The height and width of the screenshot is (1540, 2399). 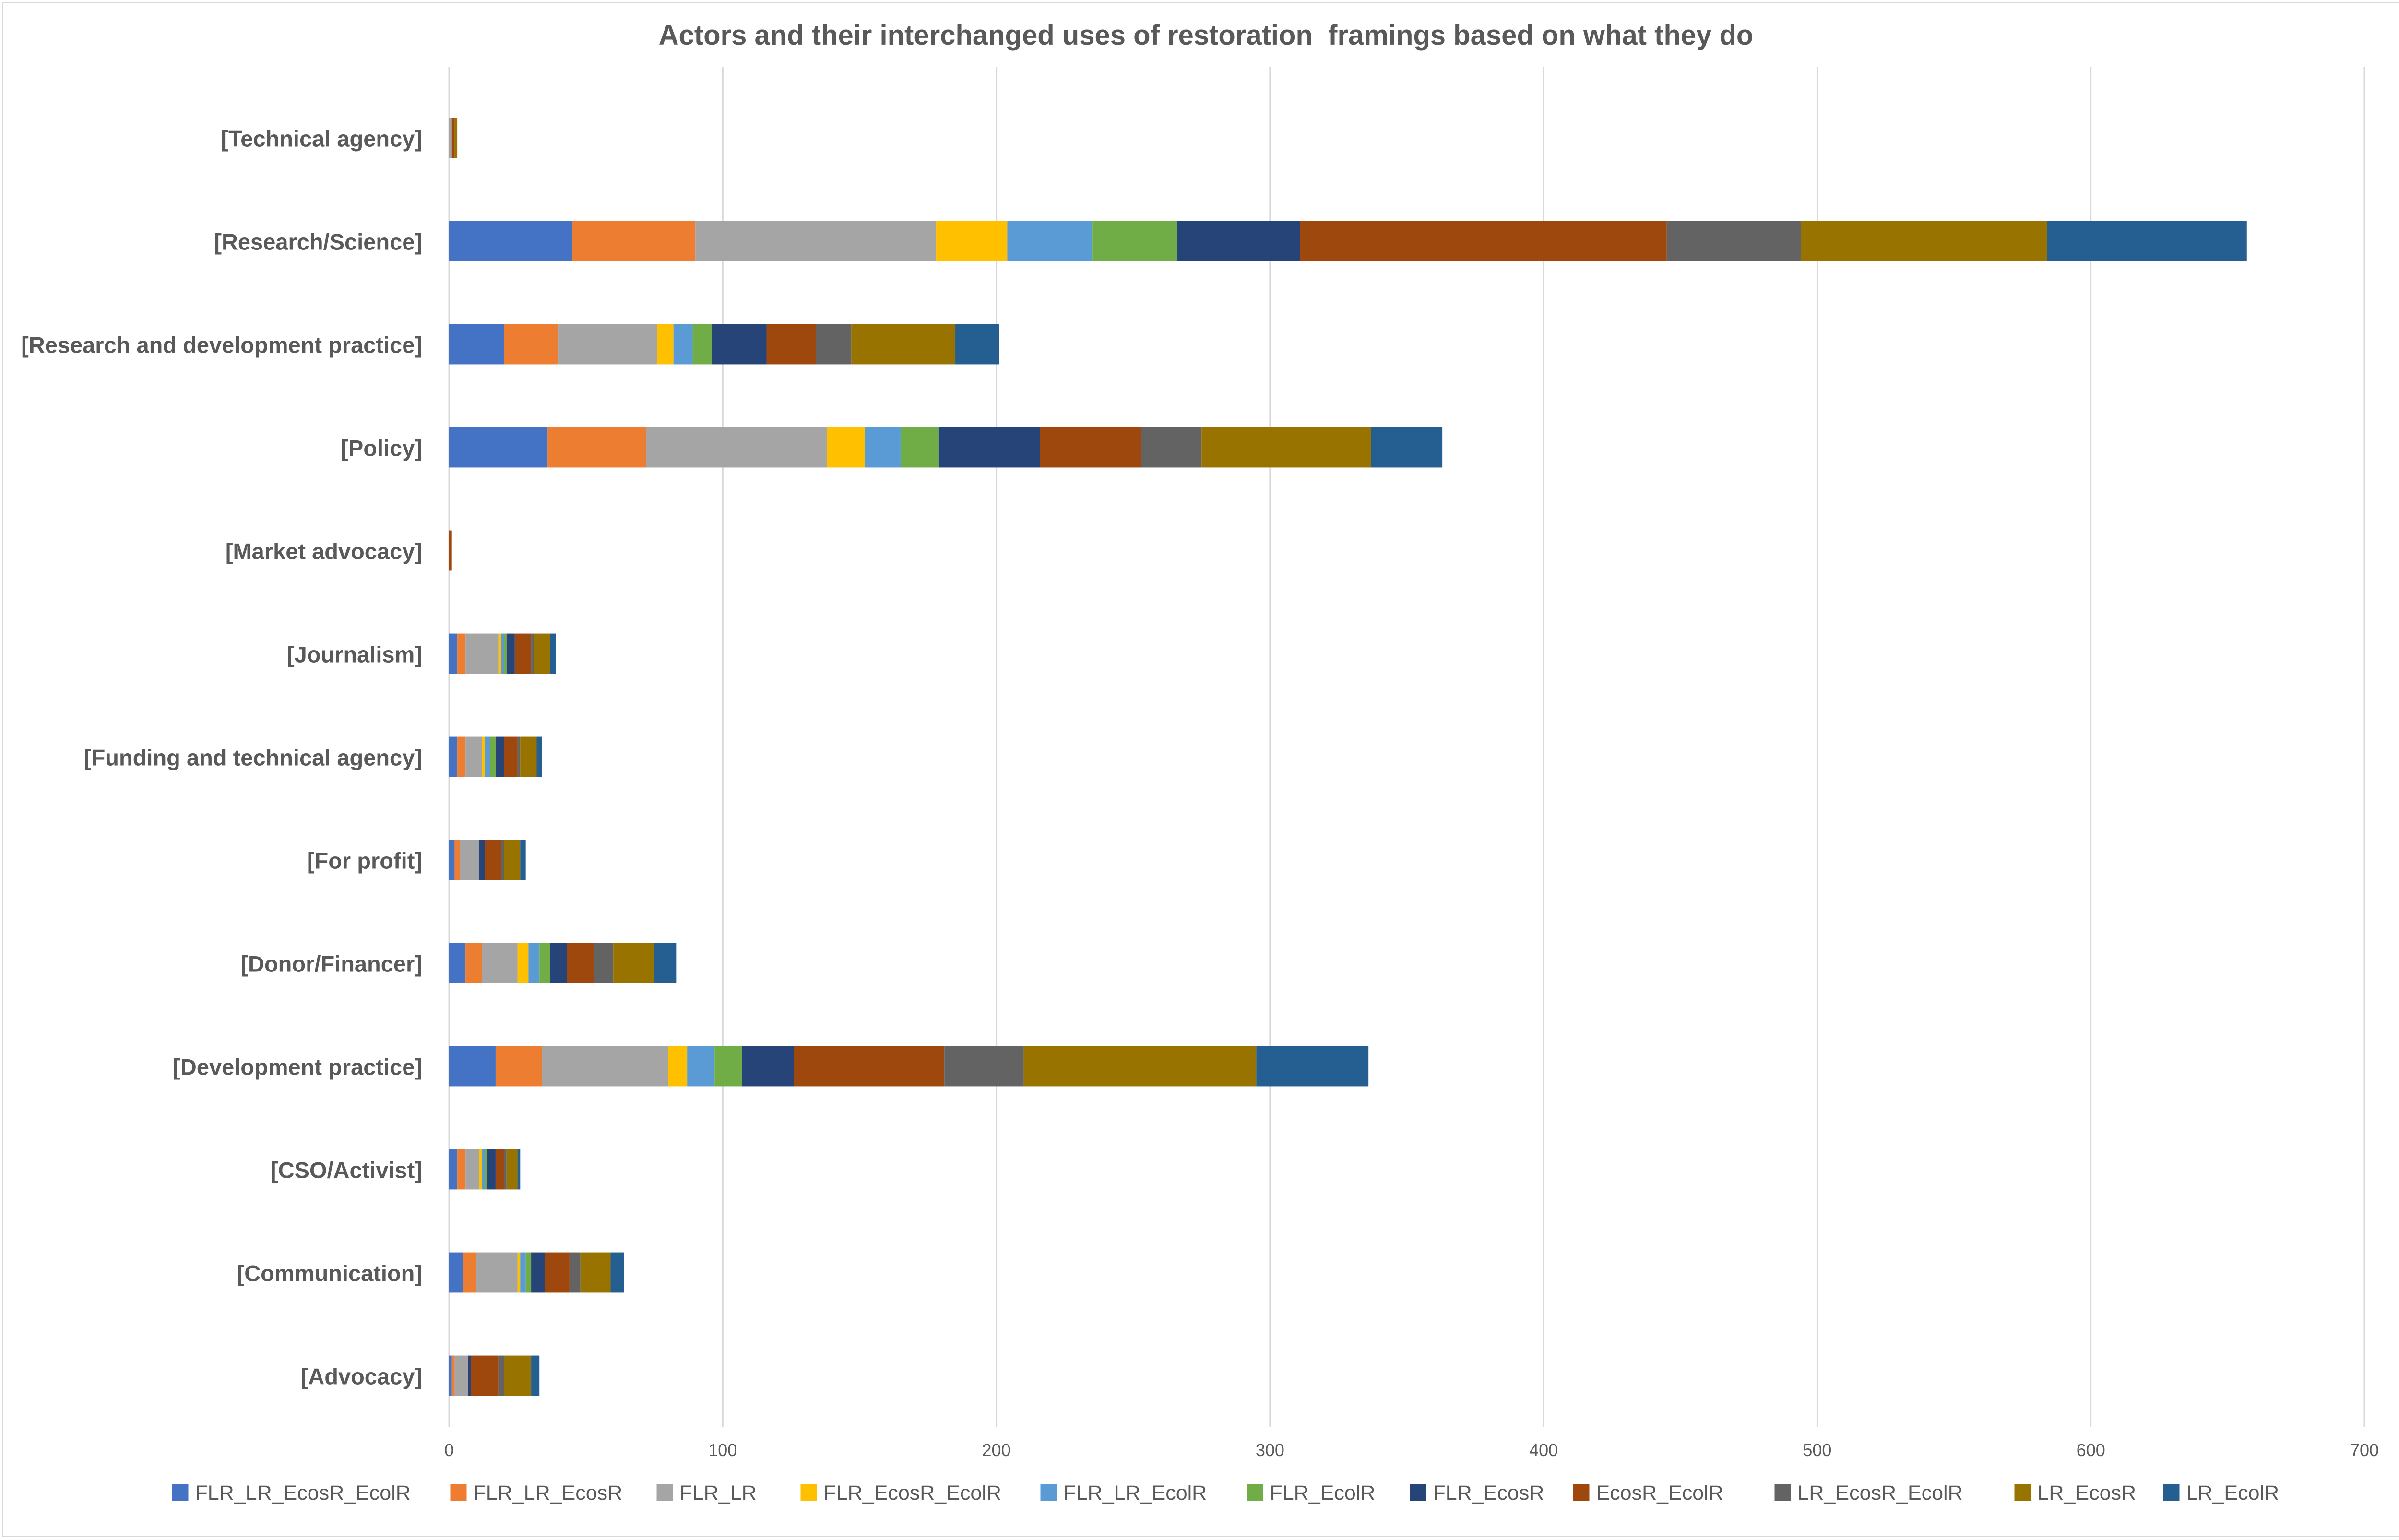 What do you see at coordinates (449, 1450) in the screenshot?
I see `x-tick-label-0: 0` at bounding box center [449, 1450].